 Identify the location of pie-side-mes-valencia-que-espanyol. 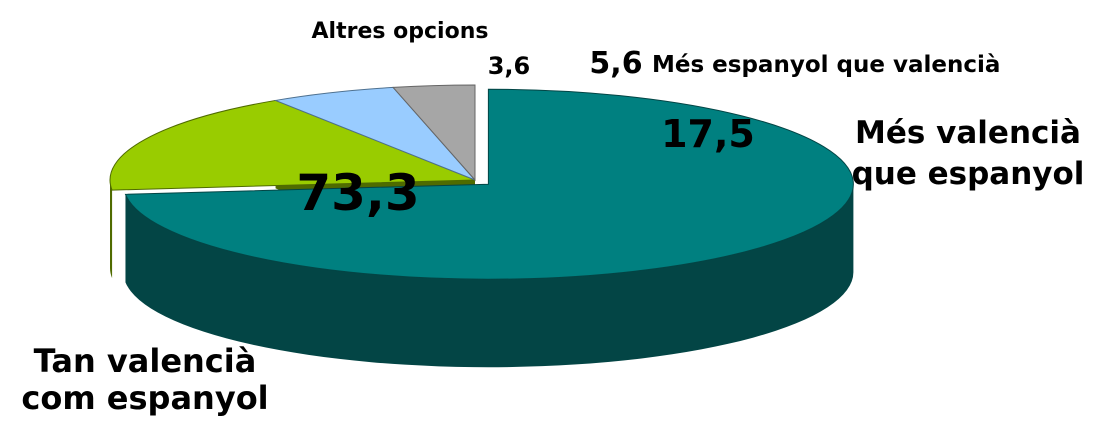
(111, 229).